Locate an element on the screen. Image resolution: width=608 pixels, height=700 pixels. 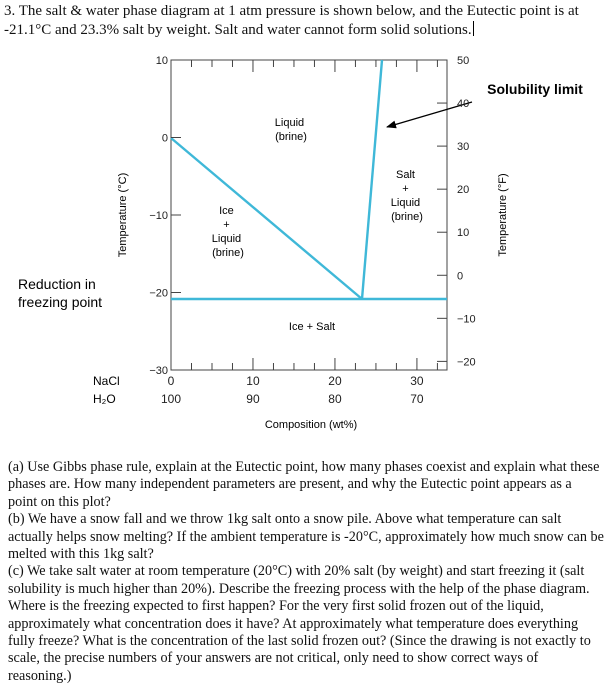
celsius-tick-label: −10 is located at coordinates (158, 216).